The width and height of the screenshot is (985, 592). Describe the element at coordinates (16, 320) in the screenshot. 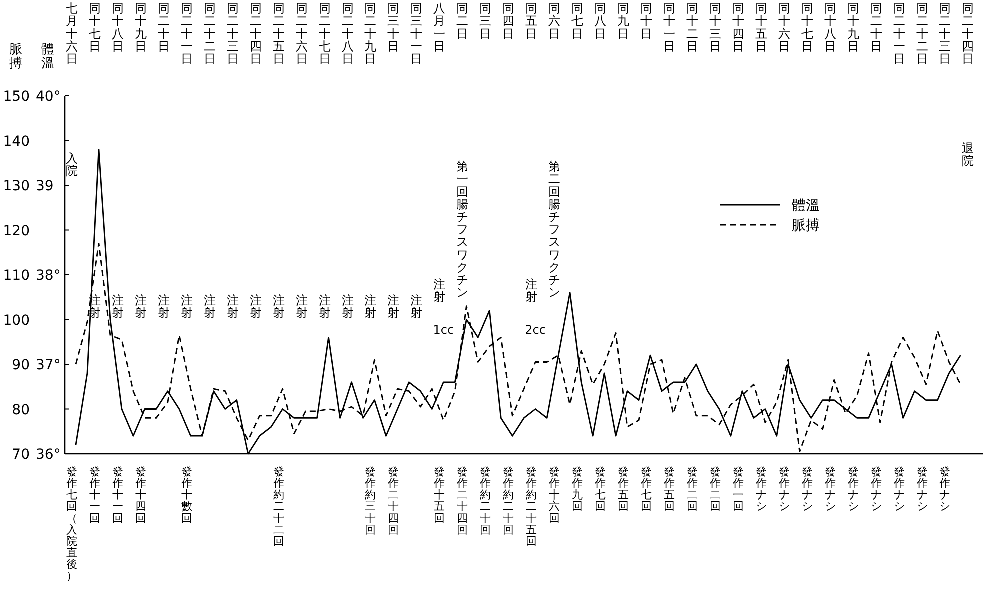

I see `y-tick-label: 100` at that location.